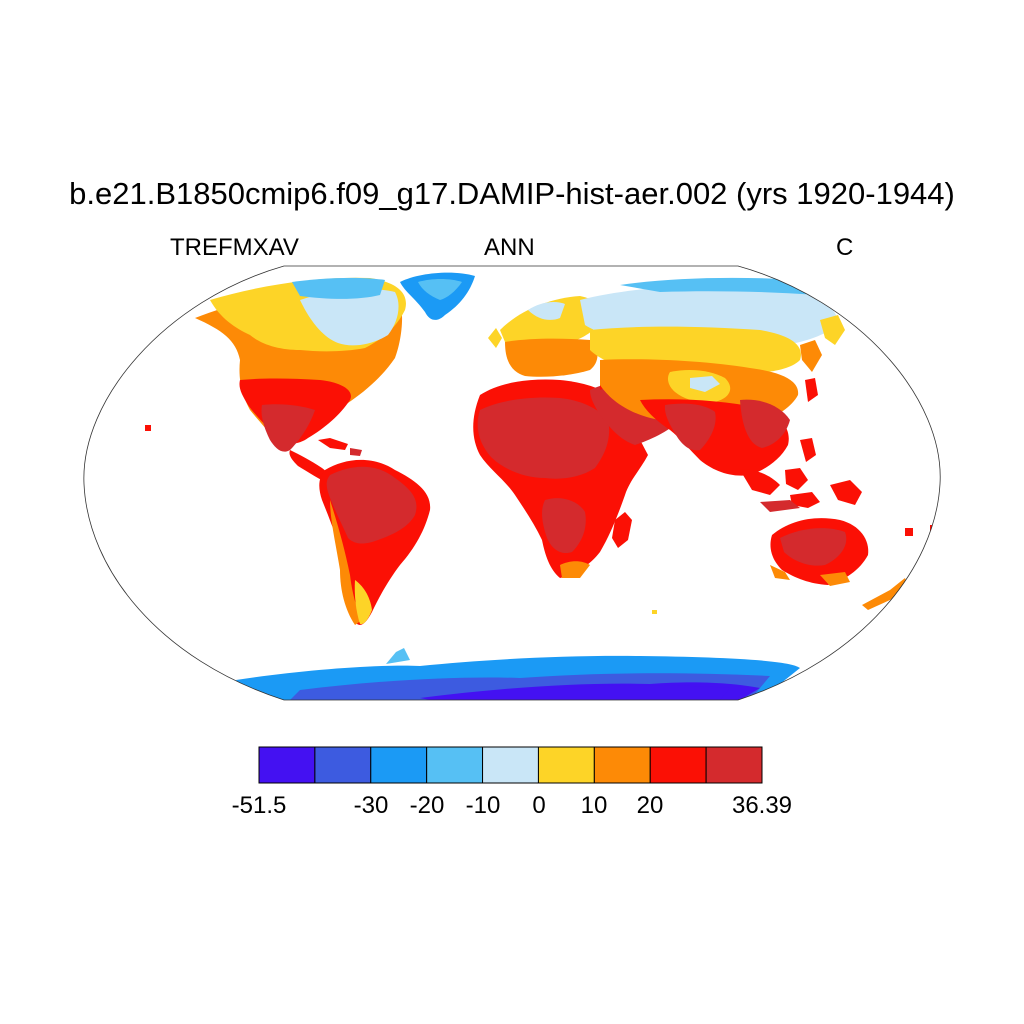  Describe the element at coordinates (371, 805) in the screenshot. I see `colorbar-tick-label: -30` at that location.